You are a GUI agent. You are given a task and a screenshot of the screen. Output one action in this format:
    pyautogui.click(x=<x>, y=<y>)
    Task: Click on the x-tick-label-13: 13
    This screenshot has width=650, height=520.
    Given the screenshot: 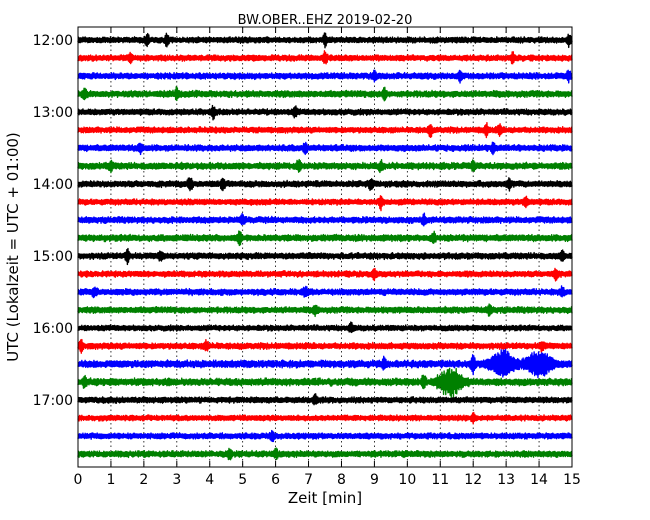 What is the action you would take?
    pyautogui.click(x=506, y=480)
    